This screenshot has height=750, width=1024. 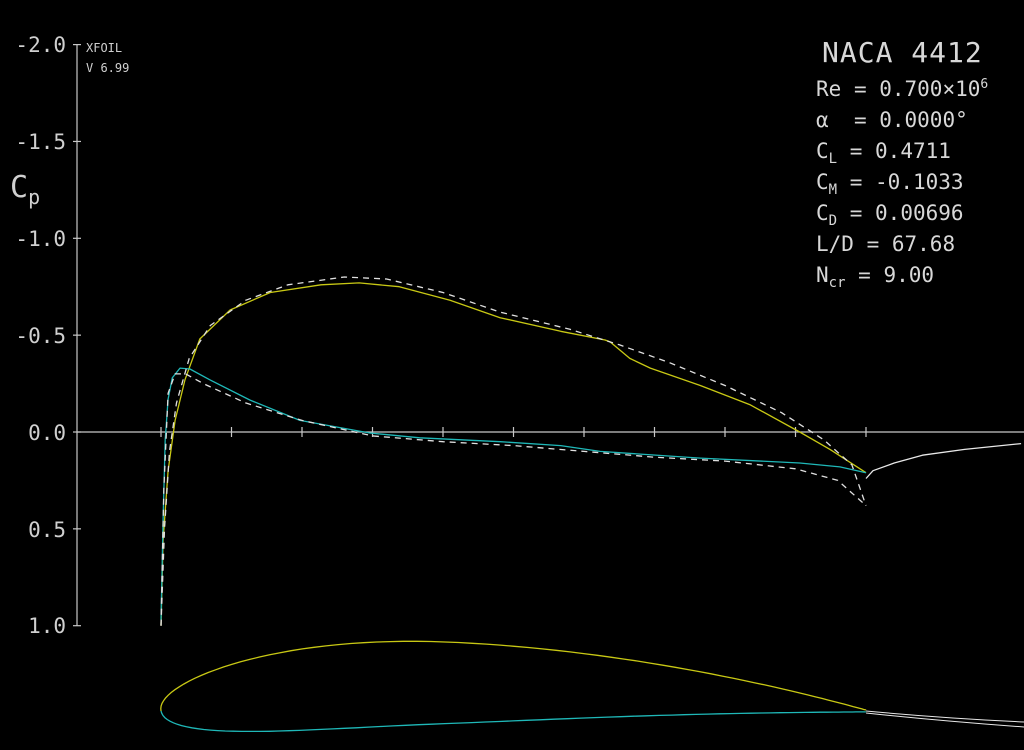 What do you see at coordinates (108, 68) in the screenshot?
I see `version-label: V 6.99` at bounding box center [108, 68].